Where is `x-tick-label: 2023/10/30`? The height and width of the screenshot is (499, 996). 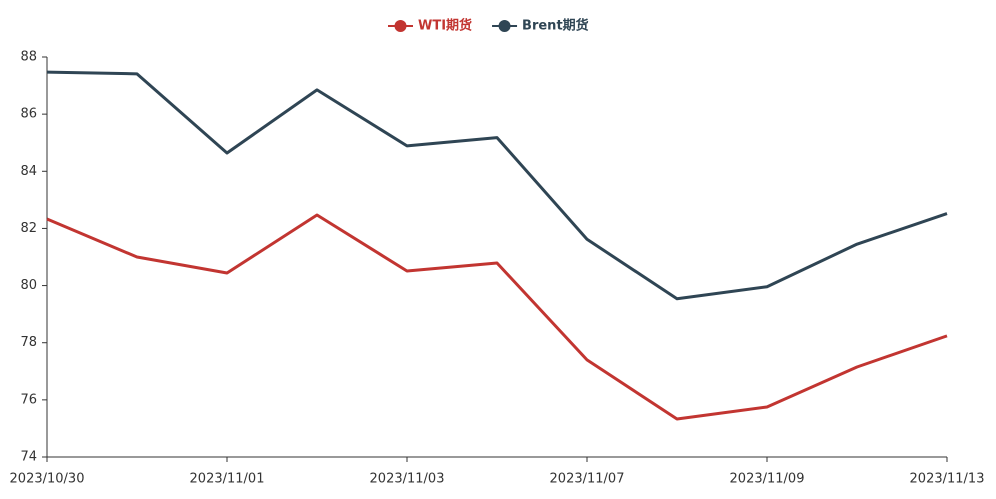 x-tick-label: 2023/10/30 is located at coordinates (47, 479).